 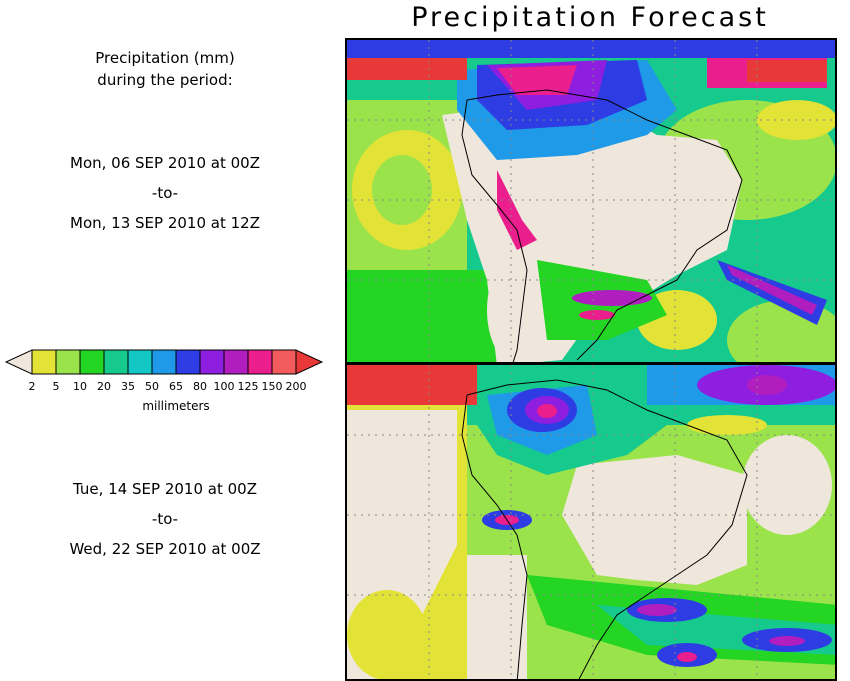 I want to click on period-2-start: Tue, 14 SEP 2010 at 00Z, so click(x=165, y=489).